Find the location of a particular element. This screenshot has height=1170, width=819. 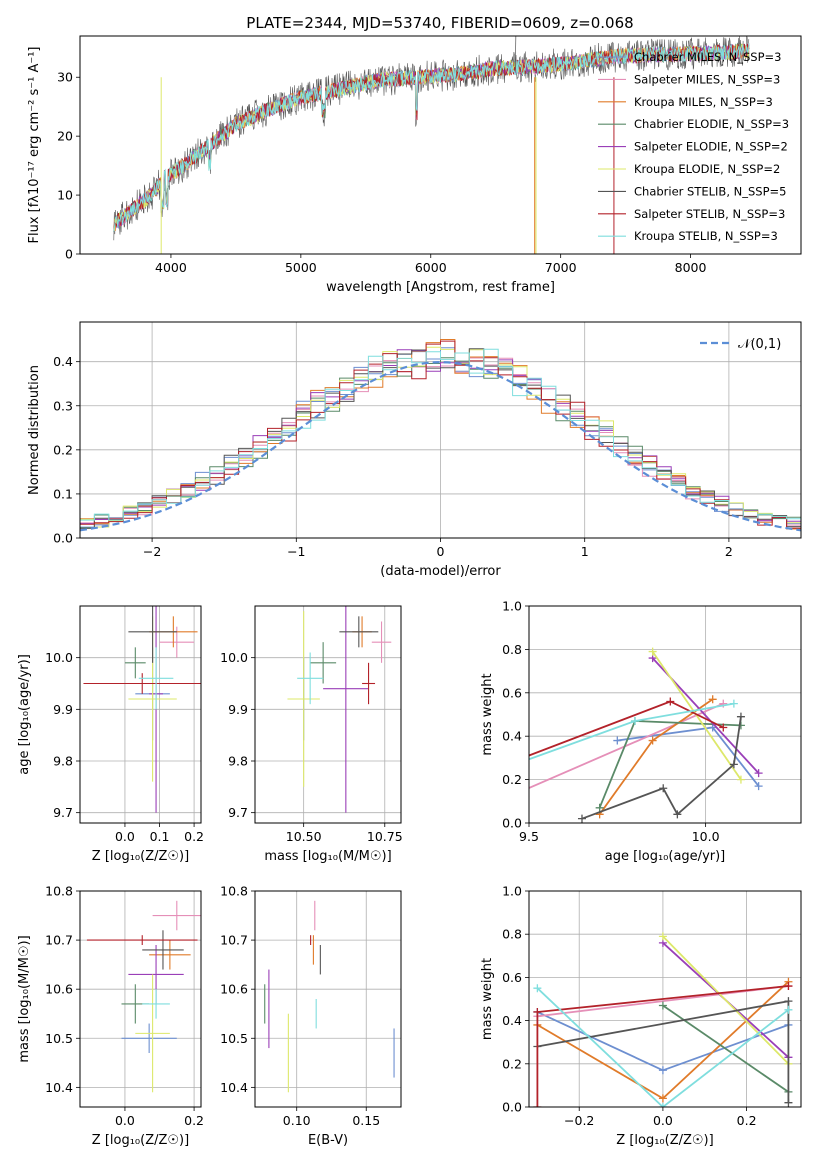

histogram-step is located at coordinates (440, 440).